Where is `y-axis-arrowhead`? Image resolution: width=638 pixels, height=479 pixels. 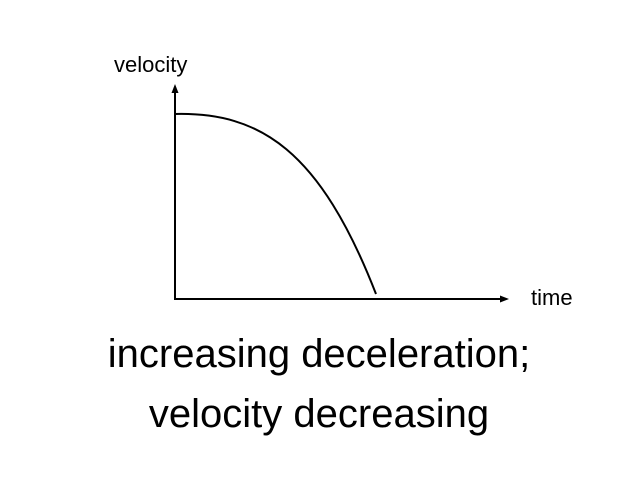 y-axis-arrowhead is located at coordinates (175, 88).